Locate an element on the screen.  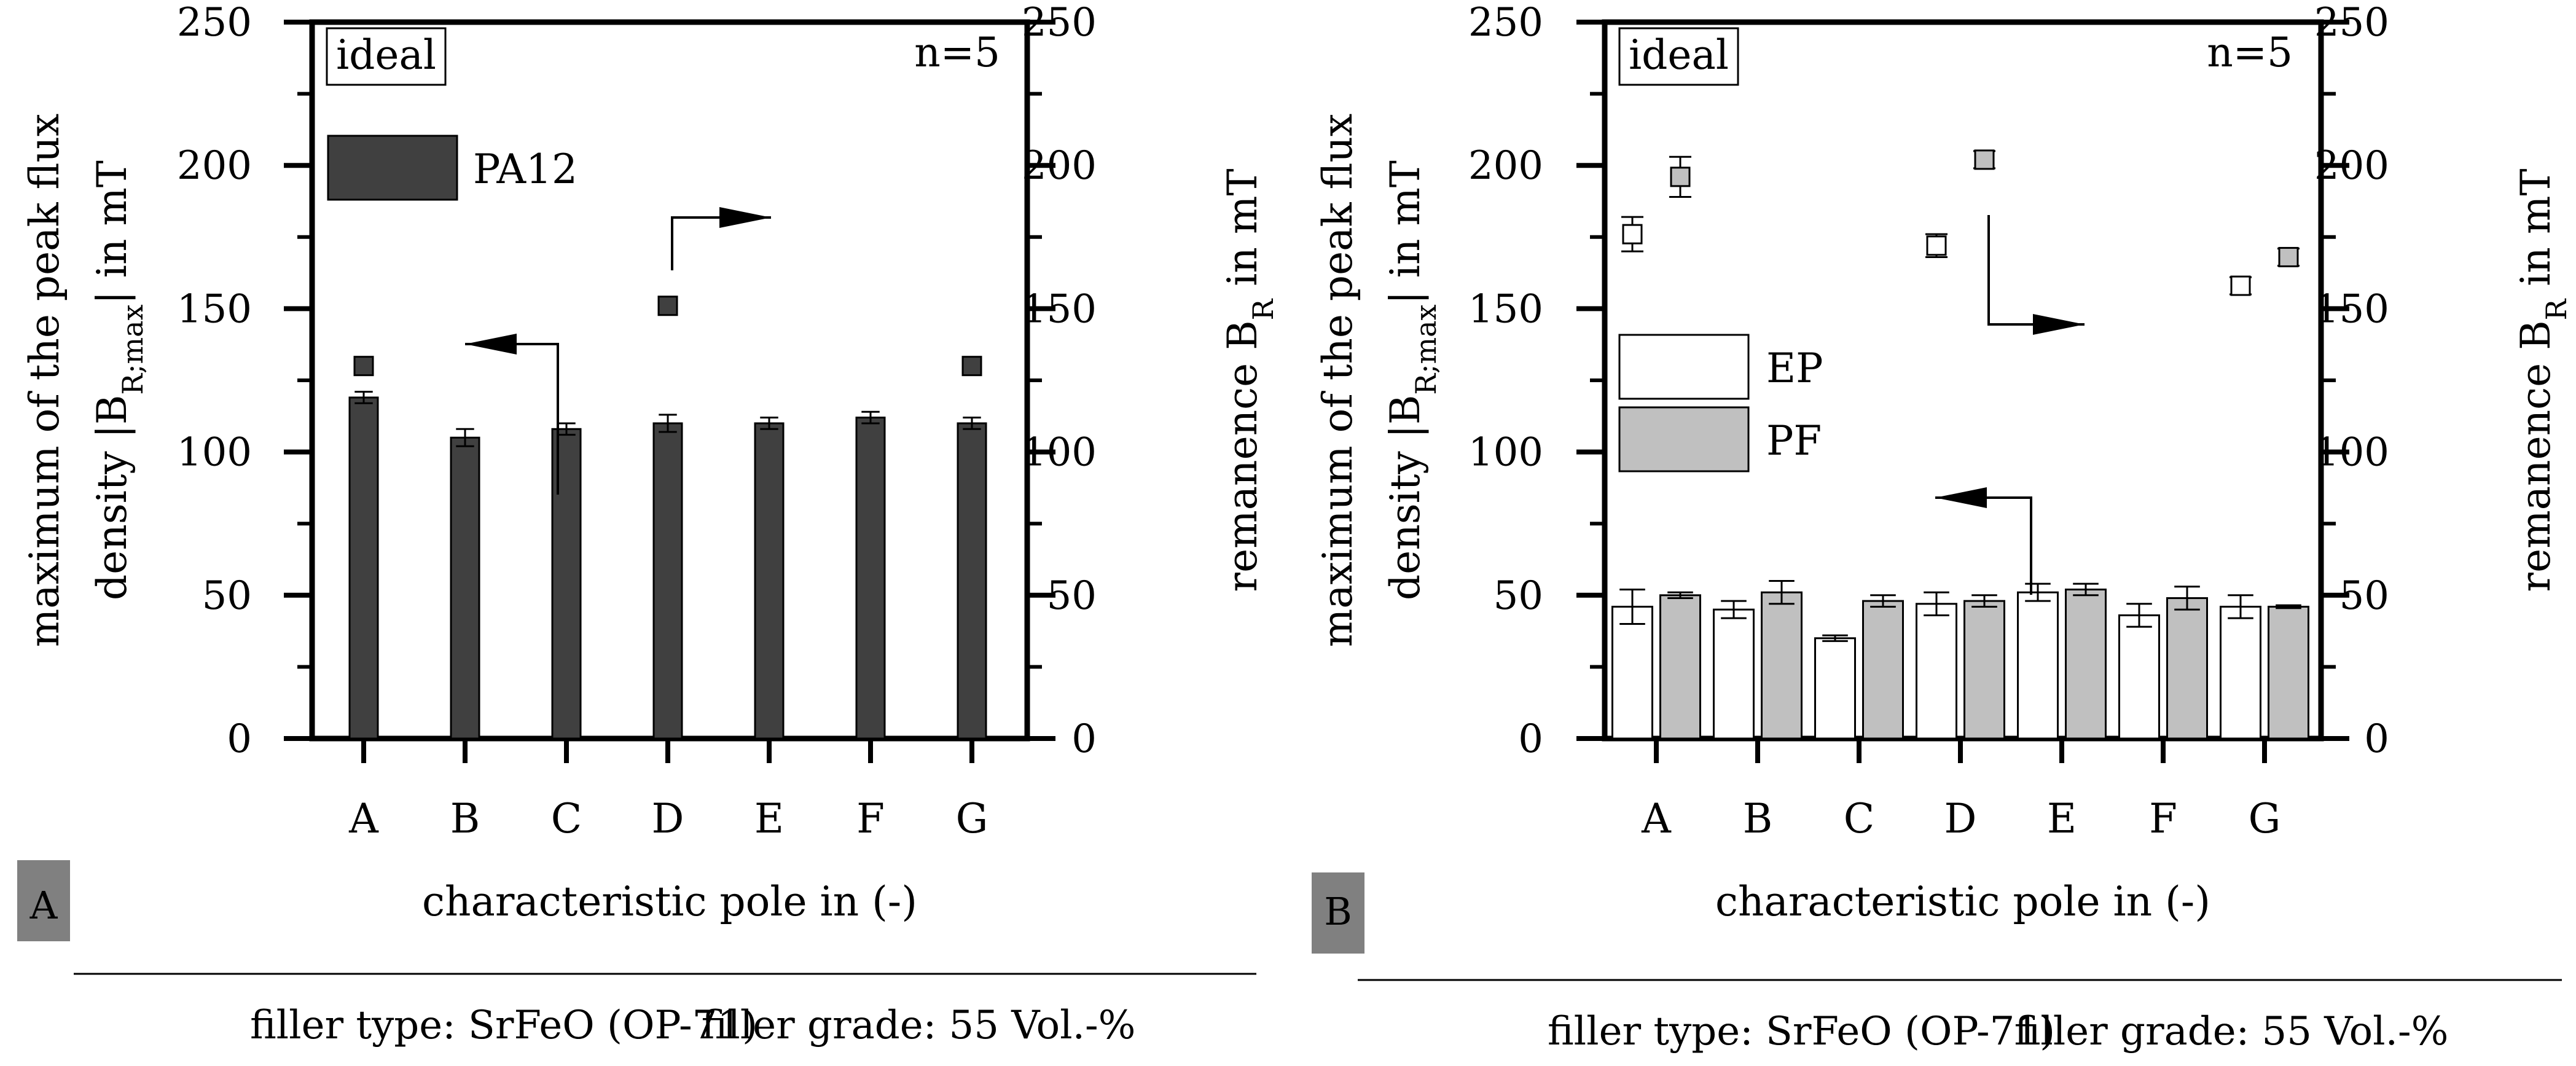
panel-a-n-label: n=5 is located at coordinates (957, 52).